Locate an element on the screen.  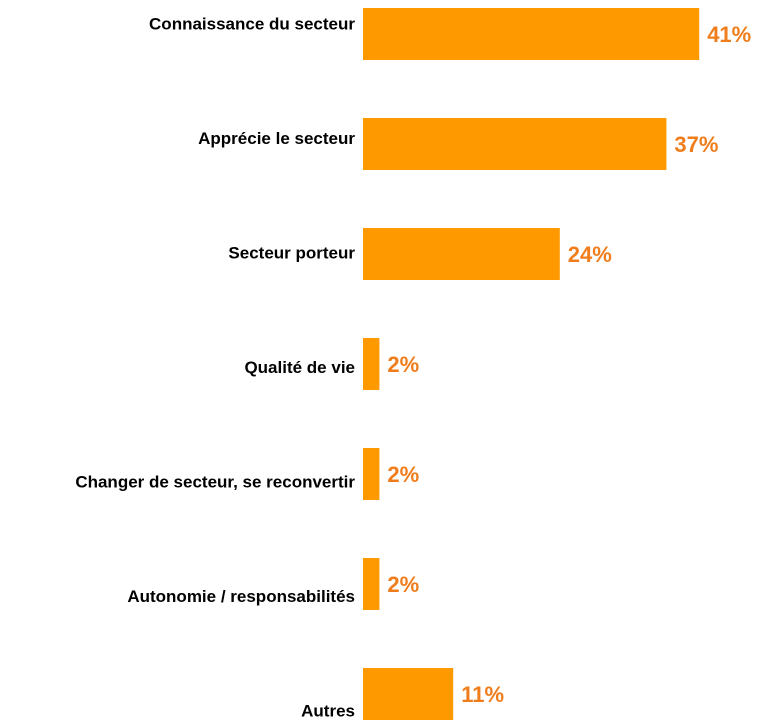
value-label: 24% is located at coordinates (590, 254).